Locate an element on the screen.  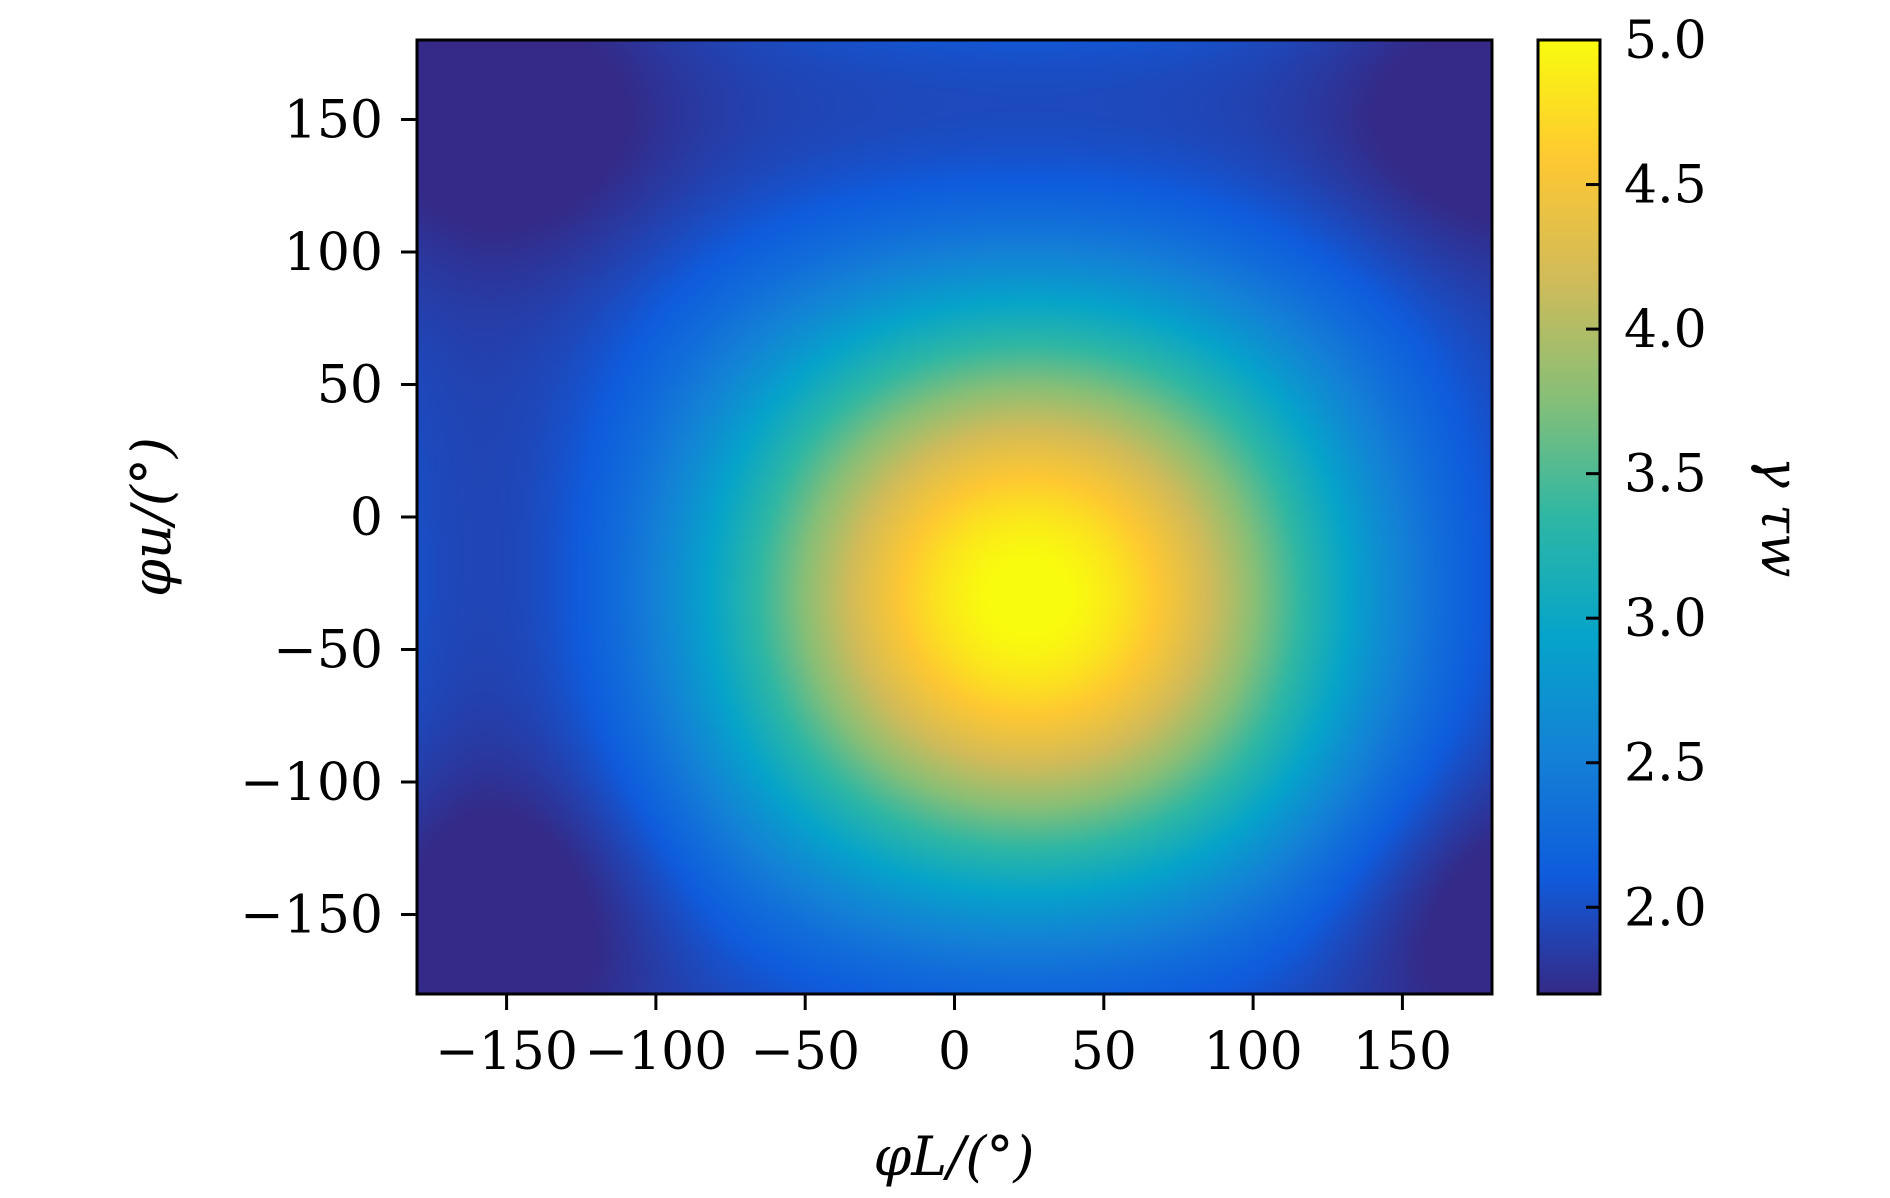
colorbar-tick-label: 4.5 is located at coordinates (1665, 186).